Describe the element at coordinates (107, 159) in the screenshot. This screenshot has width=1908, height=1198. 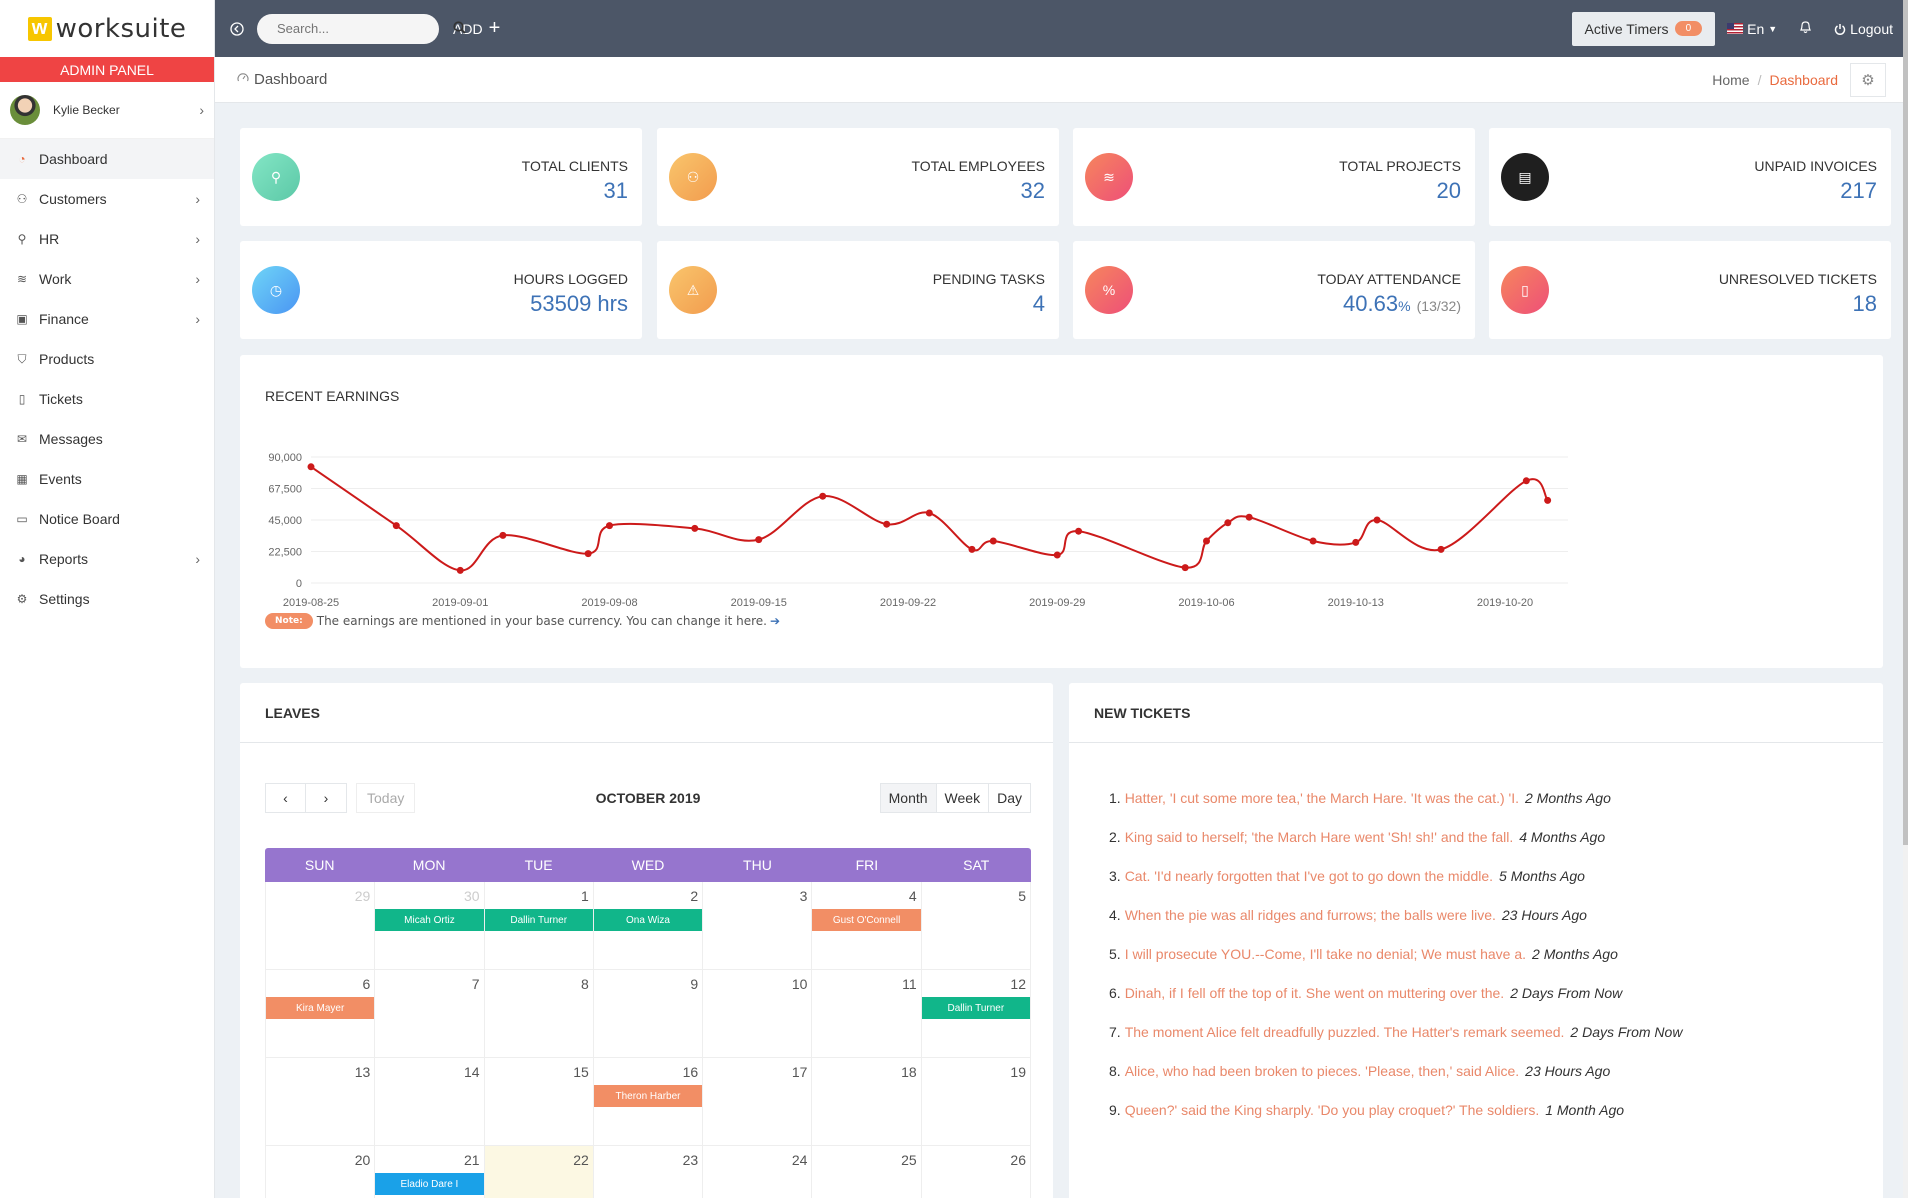
I see `sidebar-item-dashboard: ◔ Dashboard` at that location.